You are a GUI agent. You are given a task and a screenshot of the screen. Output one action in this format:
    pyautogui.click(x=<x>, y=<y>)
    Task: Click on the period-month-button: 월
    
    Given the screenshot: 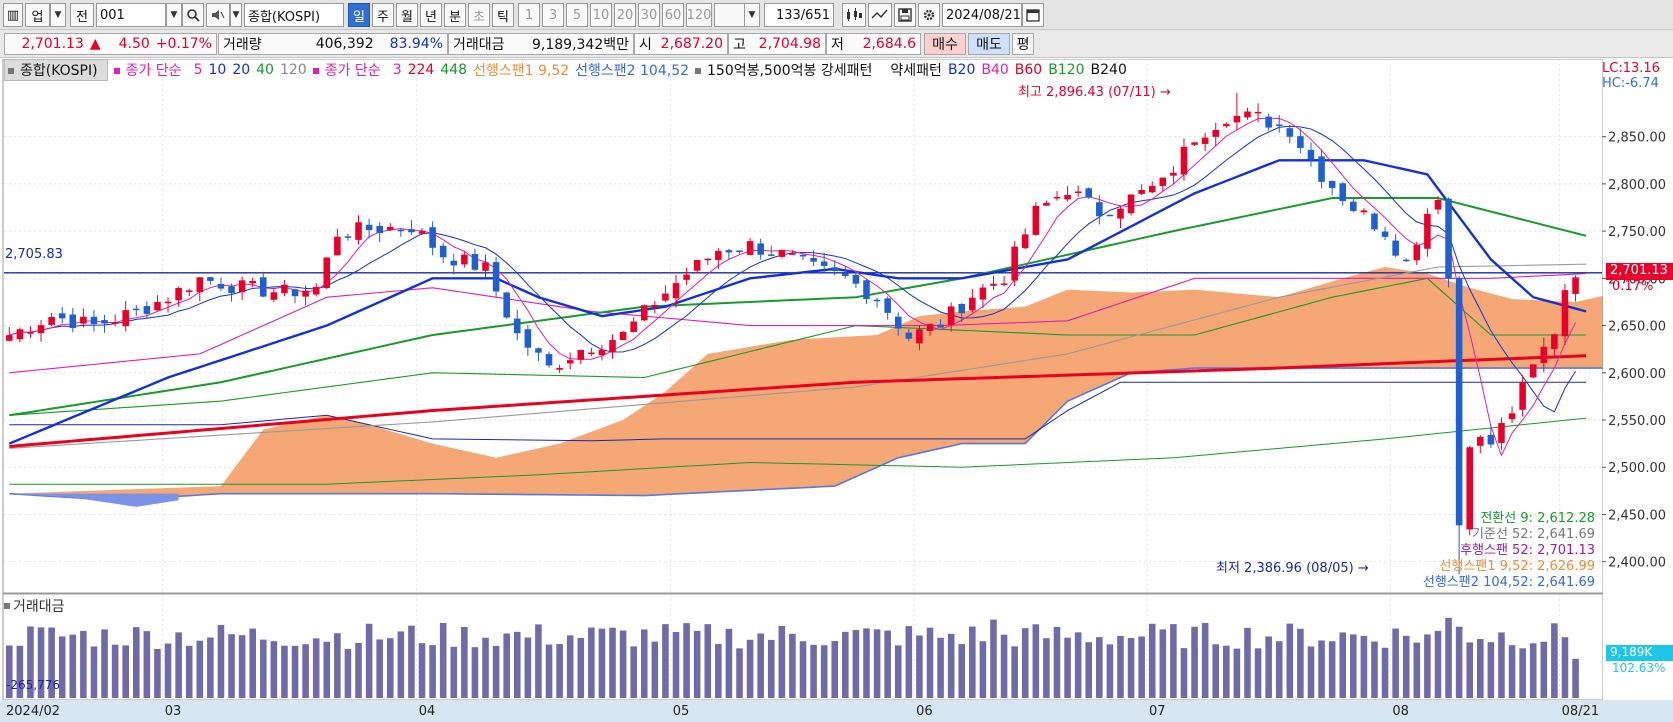 What is the action you would take?
    pyautogui.click(x=407, y=15)
    